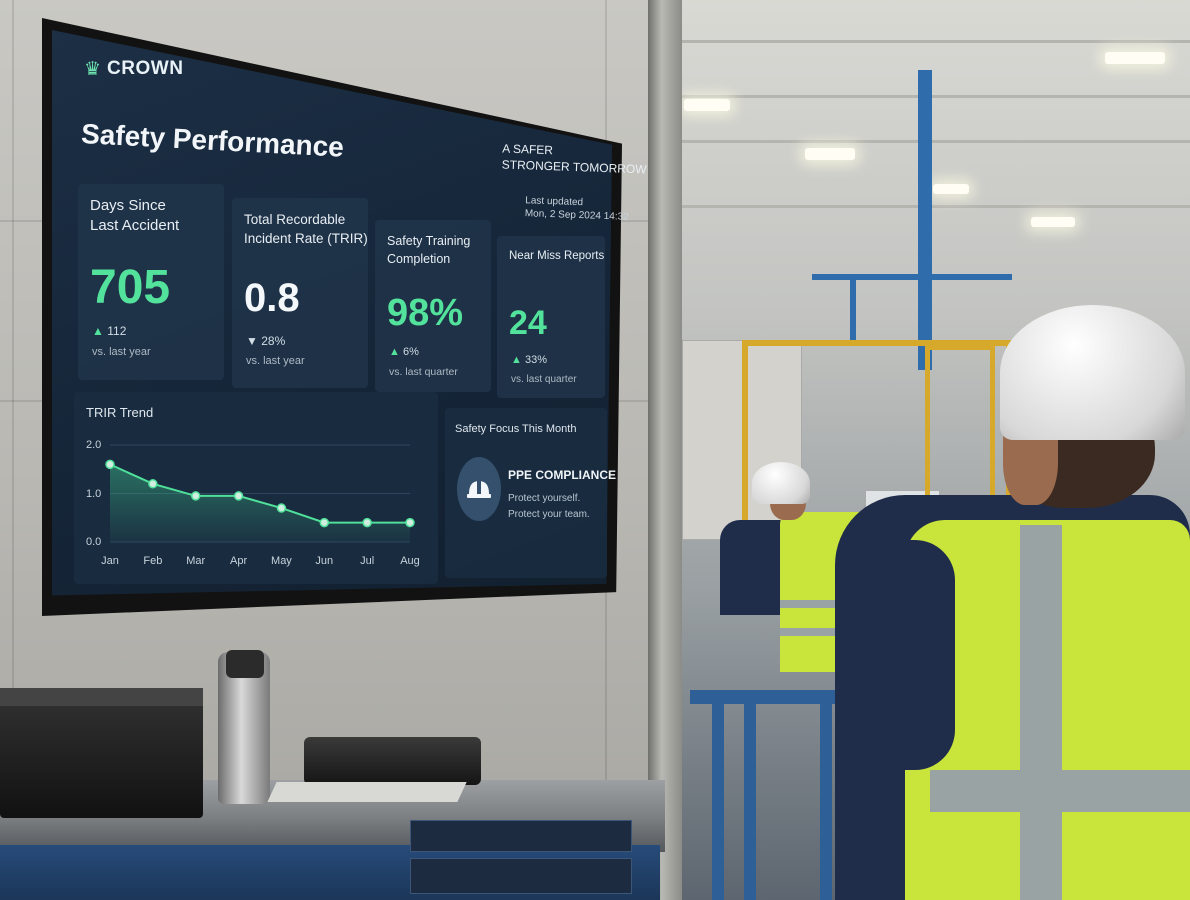 Image resolution: width=1190 pixels, height=900 pixels. Describe the element at coordinates (765, 697) in the screenshot. I see `workbench` at that location.